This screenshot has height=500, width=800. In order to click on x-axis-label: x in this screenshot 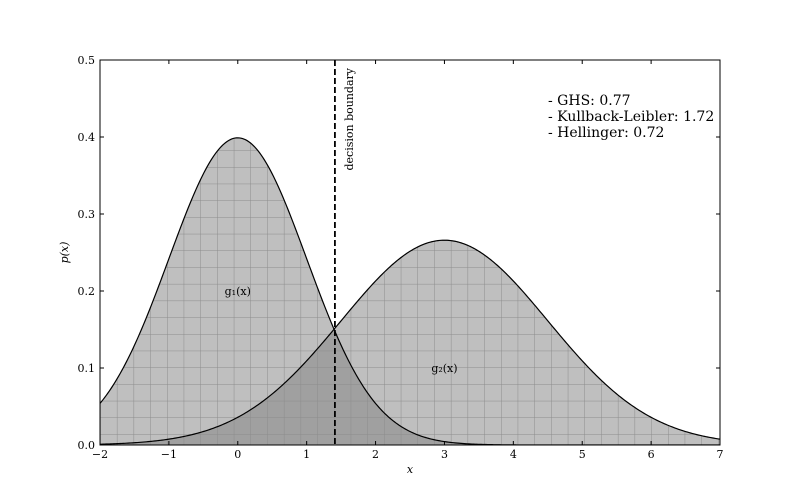, I will do `click(410, 469)`.